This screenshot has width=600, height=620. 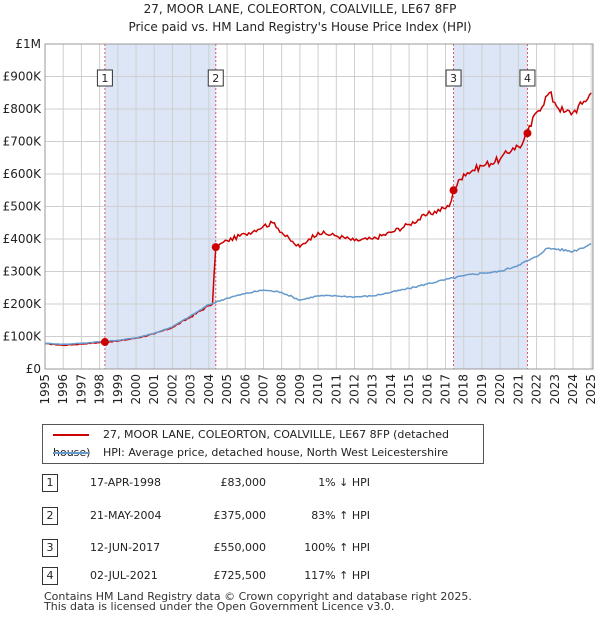 What do you see at coordinates (240, 575) in the screenshot?
I see `transaction-price: £725,500` at bounding box center [240, 575].